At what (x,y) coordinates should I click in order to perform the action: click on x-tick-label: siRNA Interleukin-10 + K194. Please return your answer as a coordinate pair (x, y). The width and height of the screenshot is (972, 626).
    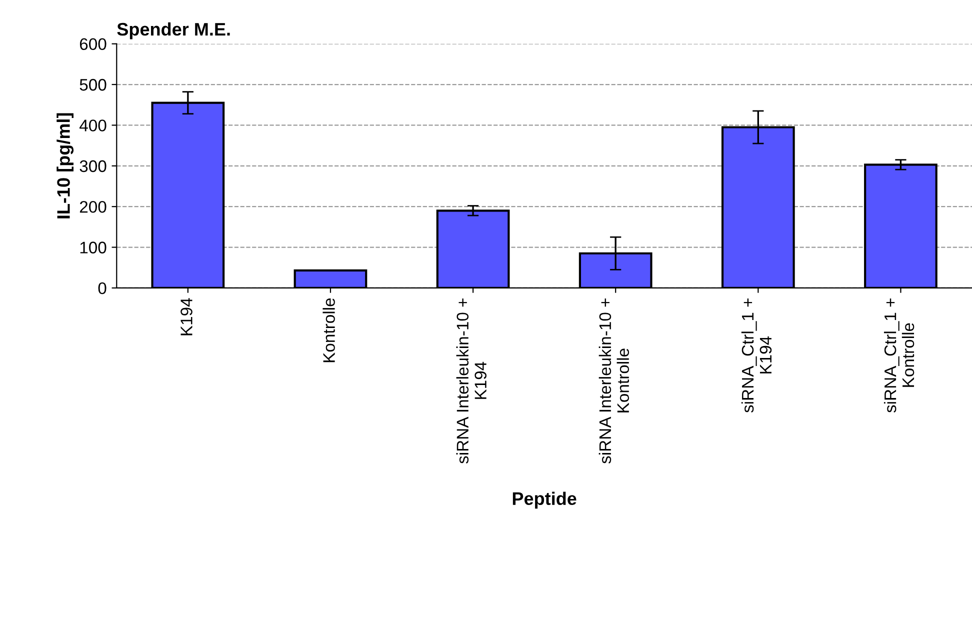
    Looking at the image, I should click on (471, 381).